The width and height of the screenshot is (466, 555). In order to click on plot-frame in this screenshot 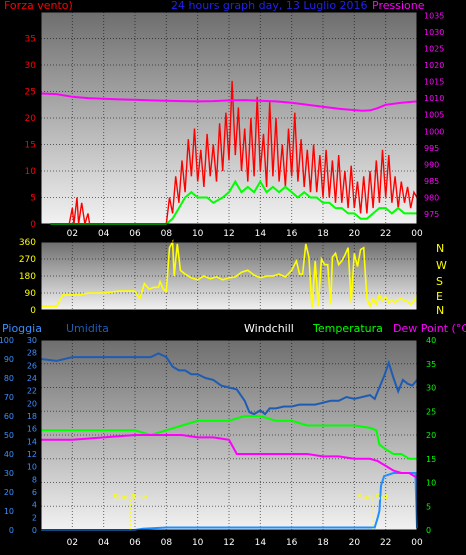, I will do `click(229, 276)`.